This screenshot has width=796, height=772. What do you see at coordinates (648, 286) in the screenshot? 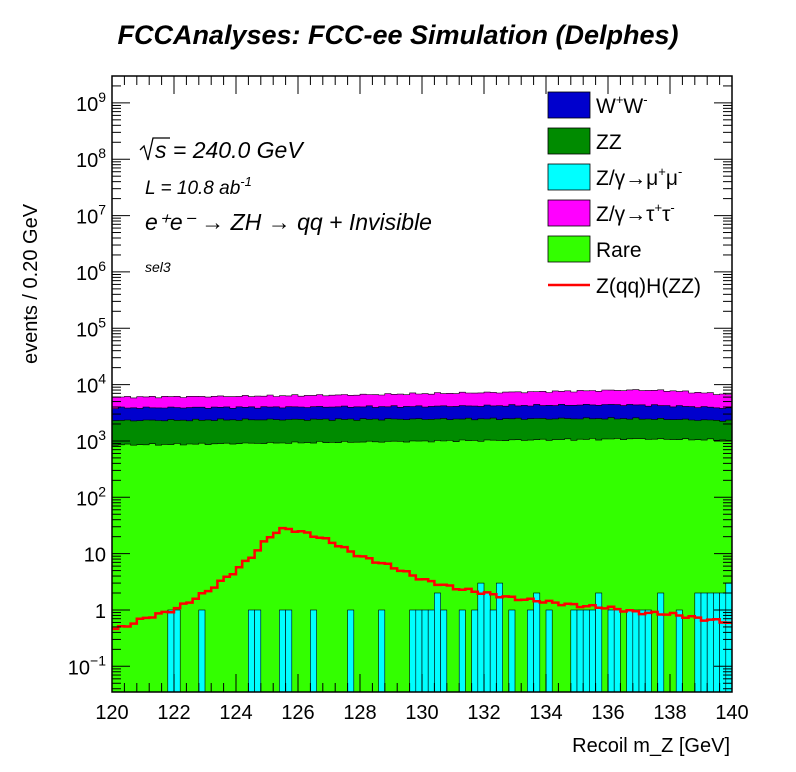
I see `legend-label: Z(qq)H(ZZ)` at bounding box center [648, 286].